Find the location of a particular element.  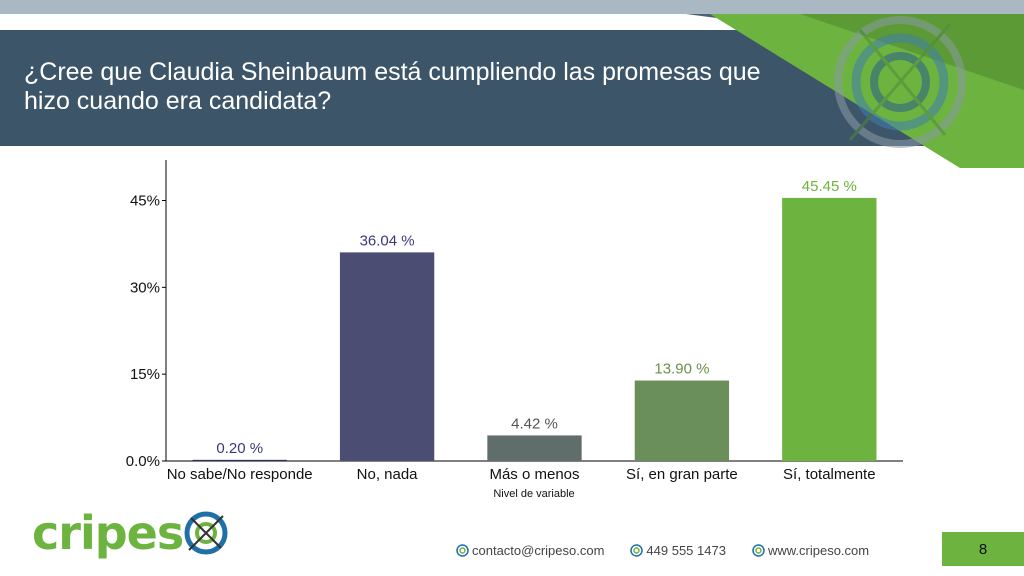

corner-decoration is located at coordinates (855, 91).